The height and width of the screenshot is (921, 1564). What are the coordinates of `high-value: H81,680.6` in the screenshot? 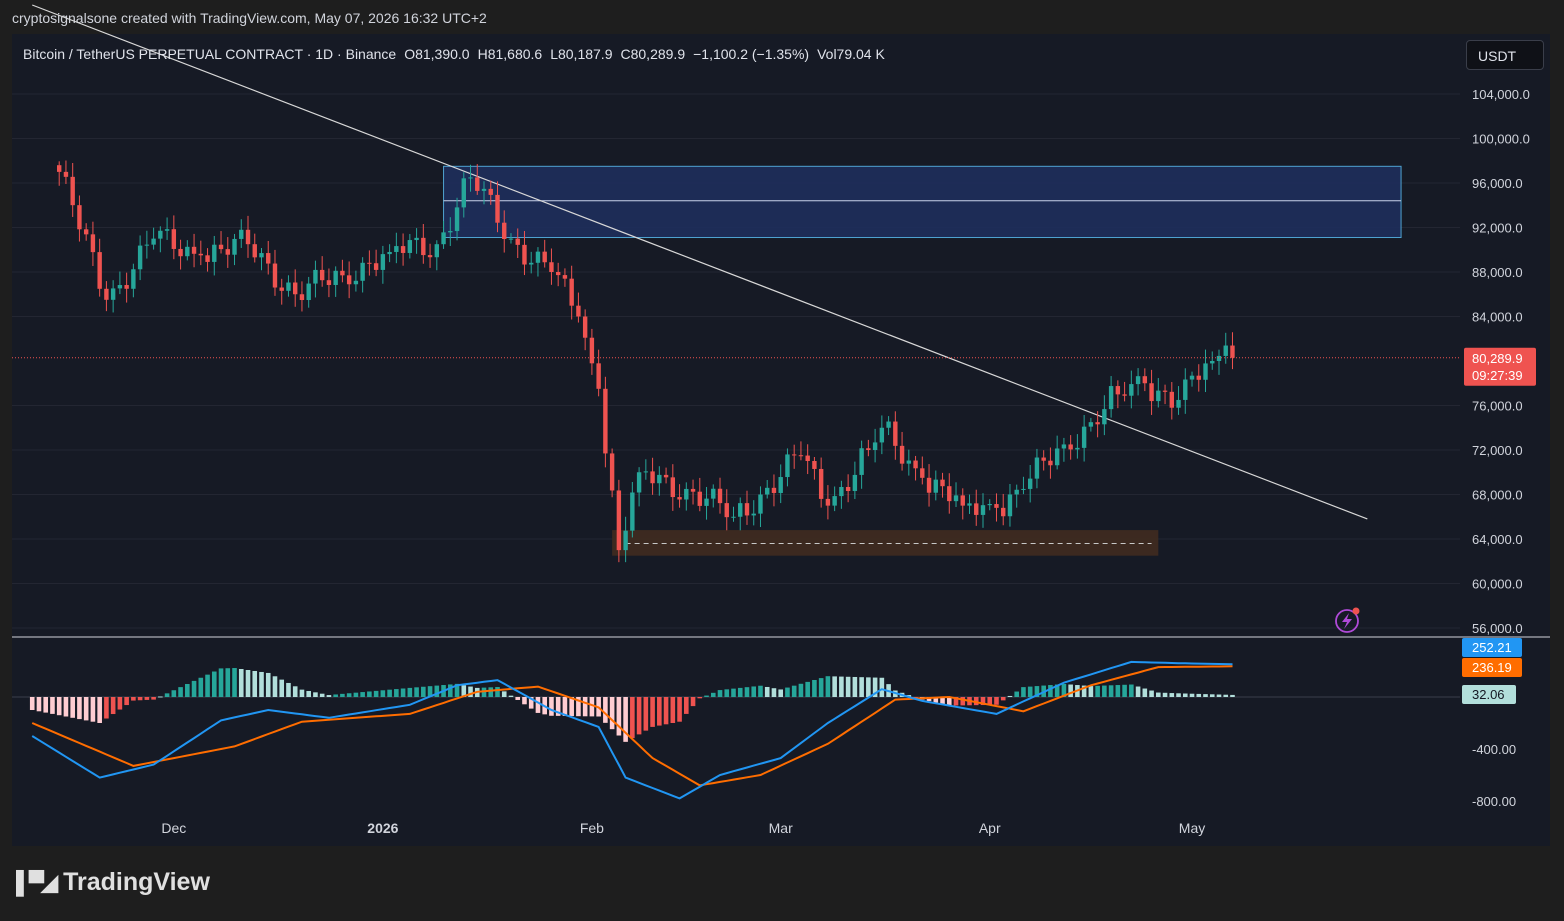 It's located at (510, 54).